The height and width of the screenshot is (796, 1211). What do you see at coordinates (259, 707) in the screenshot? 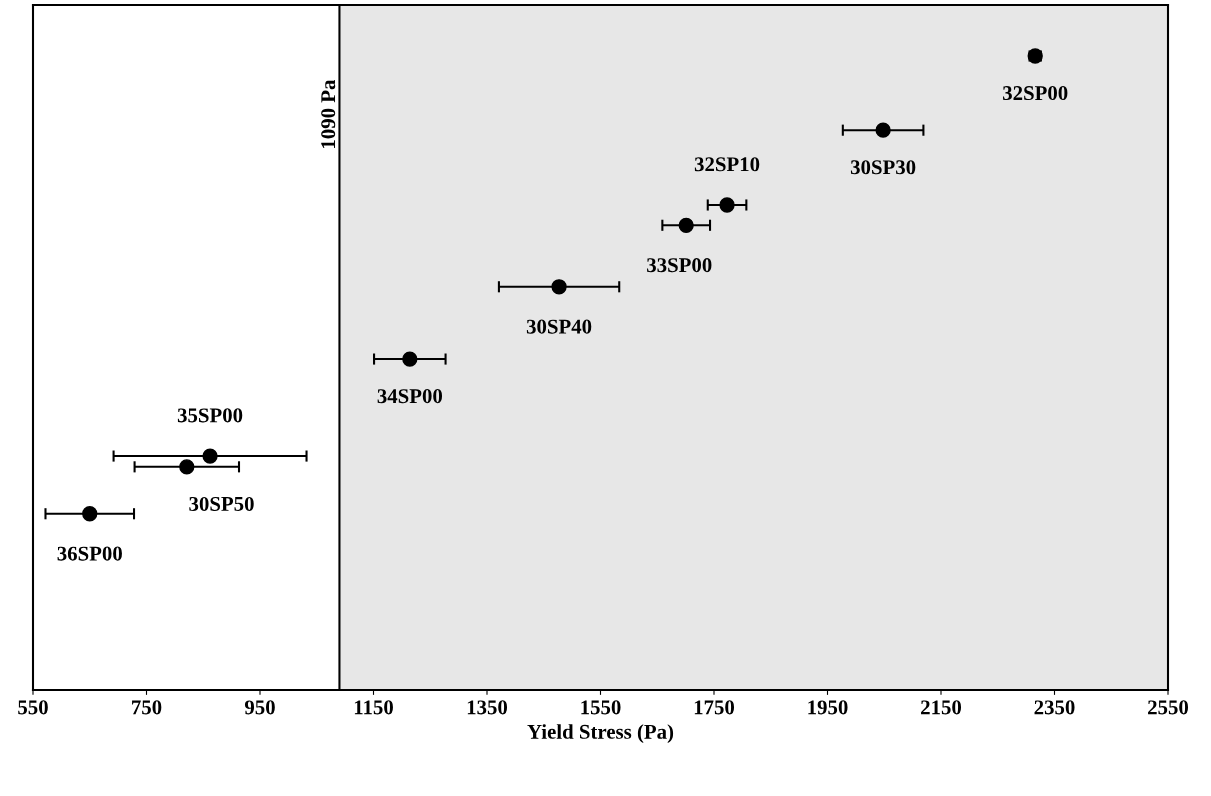
I see `x-tick-label: 950` at bounding box center [259, 707].